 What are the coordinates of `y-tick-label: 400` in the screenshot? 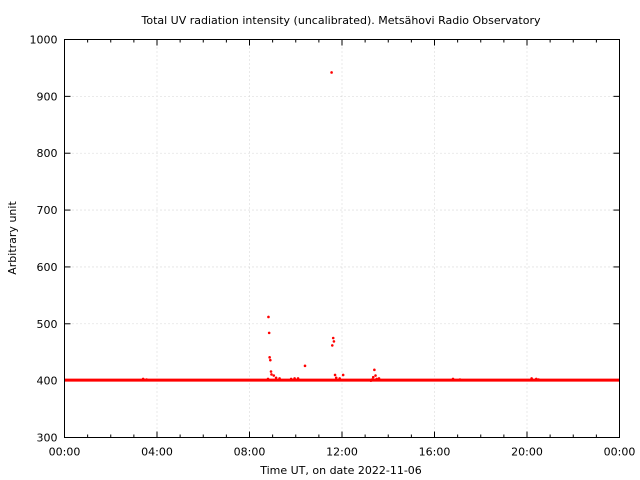 It's located at (47, 381).